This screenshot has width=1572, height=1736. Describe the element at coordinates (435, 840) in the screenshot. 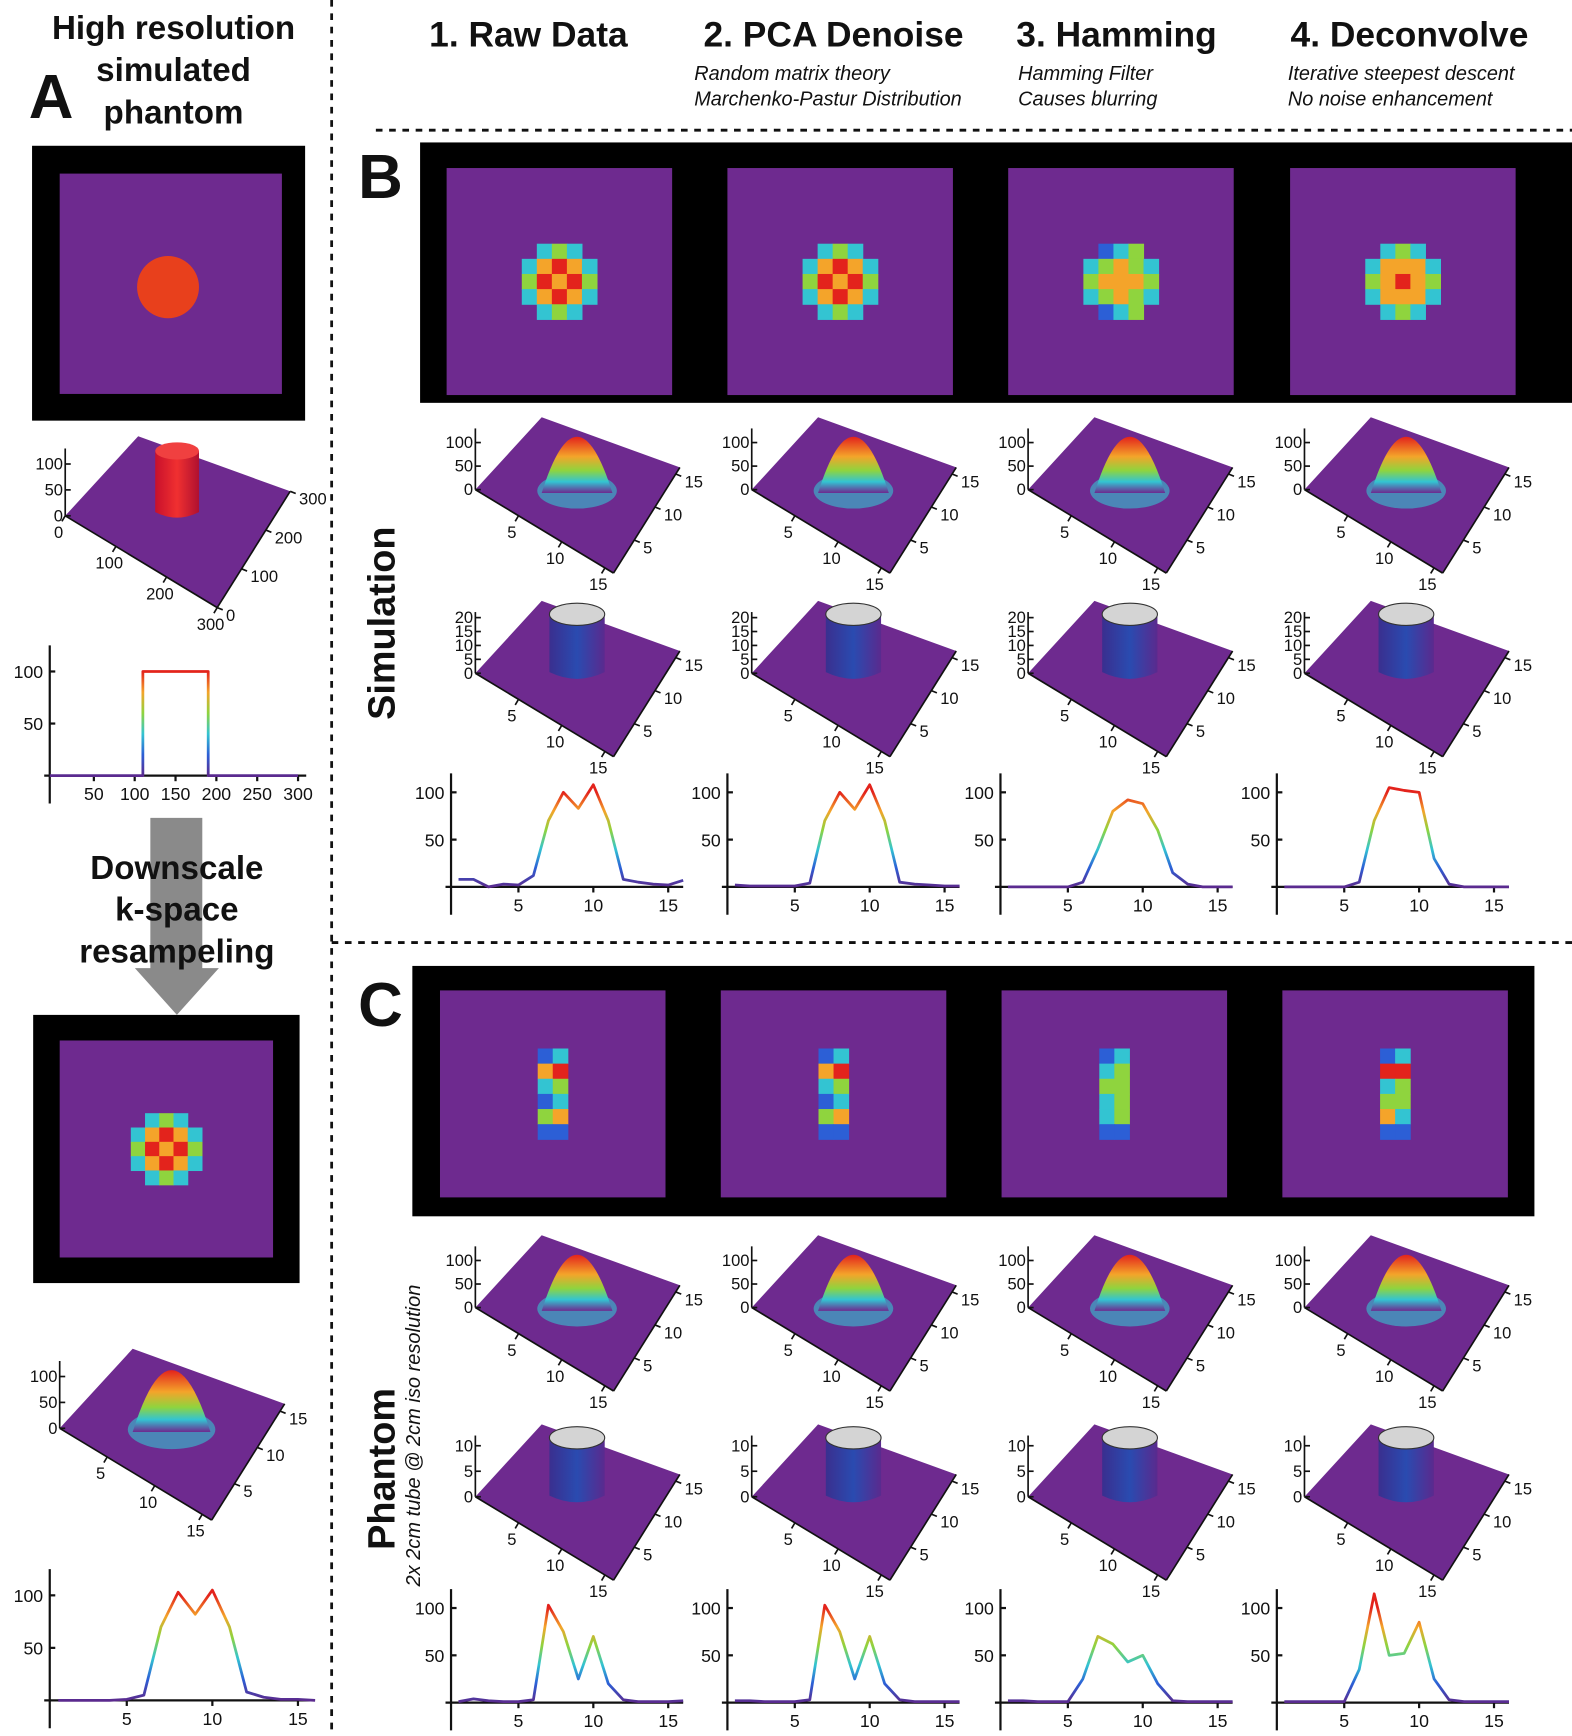

I see `y-tick-label: 50` at that location.